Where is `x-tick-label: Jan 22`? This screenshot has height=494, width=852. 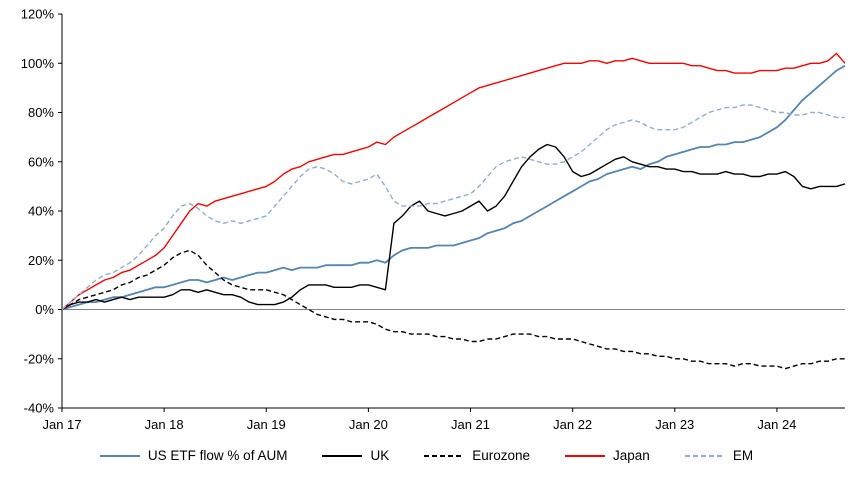 x-tick-label: Jan 22 is located at coordinates (572, 424).